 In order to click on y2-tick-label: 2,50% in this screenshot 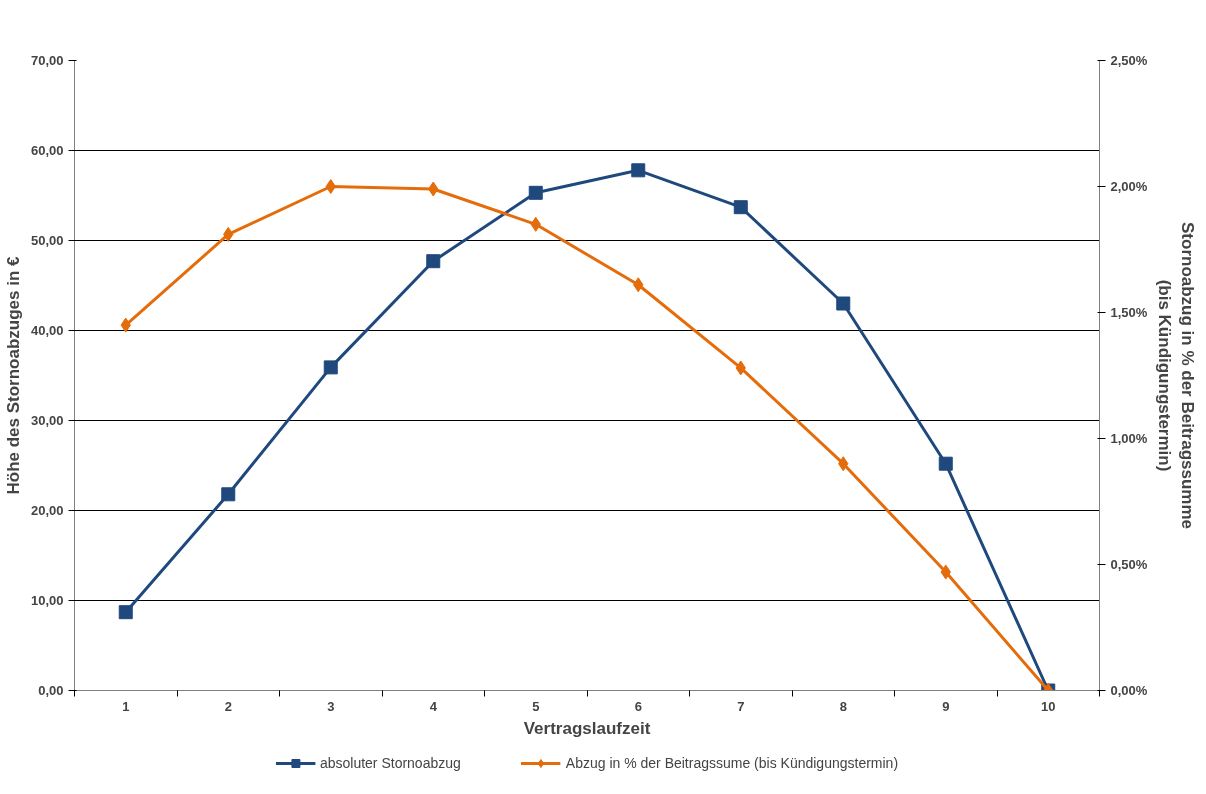, I will do `click(1129, 60)`.